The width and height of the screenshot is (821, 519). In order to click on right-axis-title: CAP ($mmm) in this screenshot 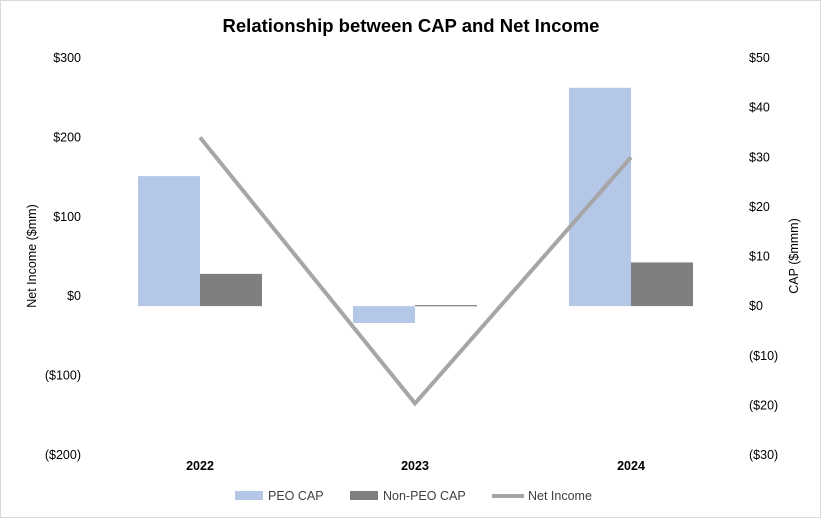, I will do `click(794, 255)`.